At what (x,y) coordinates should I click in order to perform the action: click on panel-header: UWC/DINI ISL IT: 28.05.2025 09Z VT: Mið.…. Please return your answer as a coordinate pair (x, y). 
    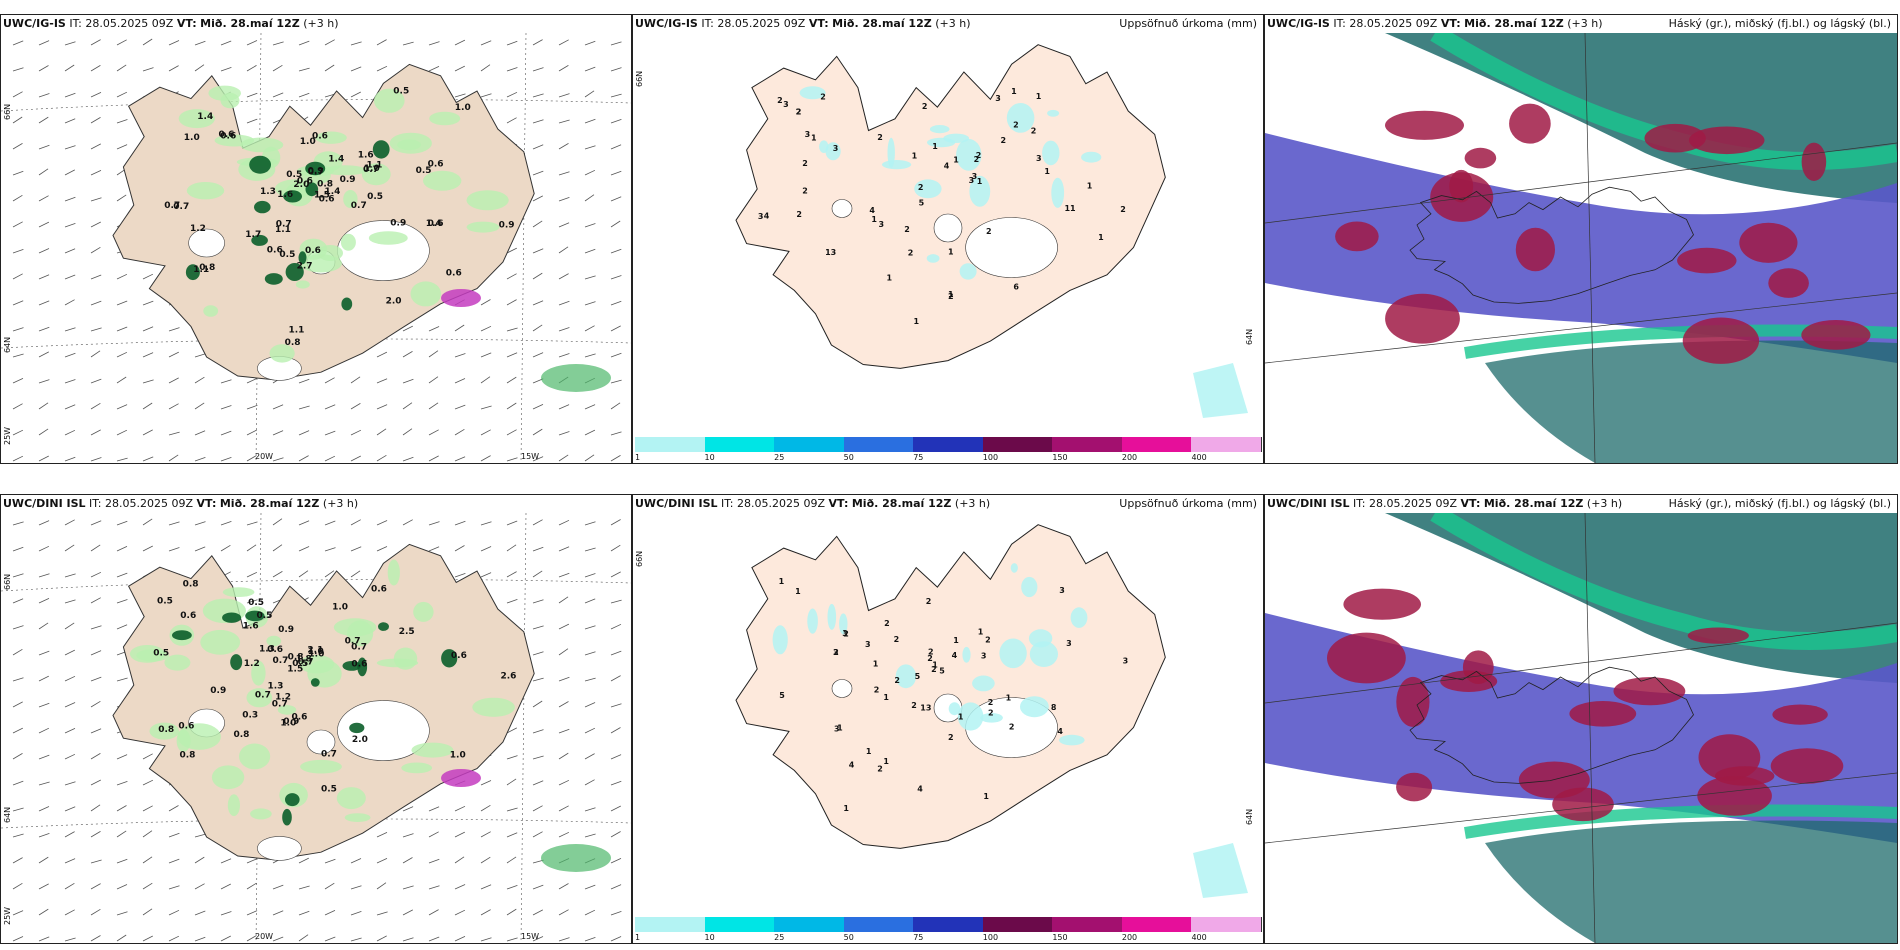
    Looking at the image, I should click on (181, 503).